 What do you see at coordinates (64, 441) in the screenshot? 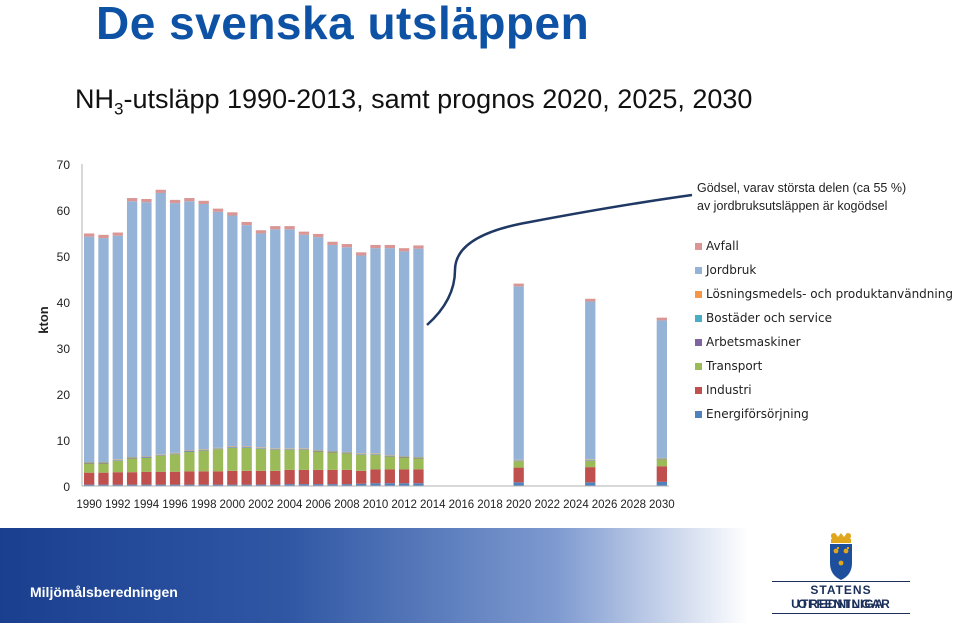
I see `y-tick-label: 10` at bounding box center [64, 441].